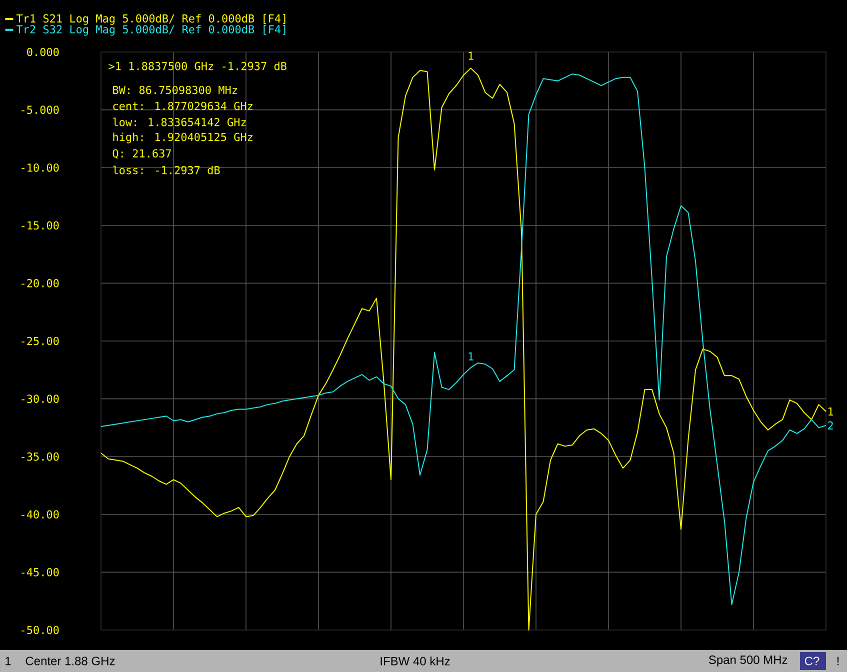 The width and height of the screenshot is (847, 672). I want to click on text: C?, so click(812, 661).